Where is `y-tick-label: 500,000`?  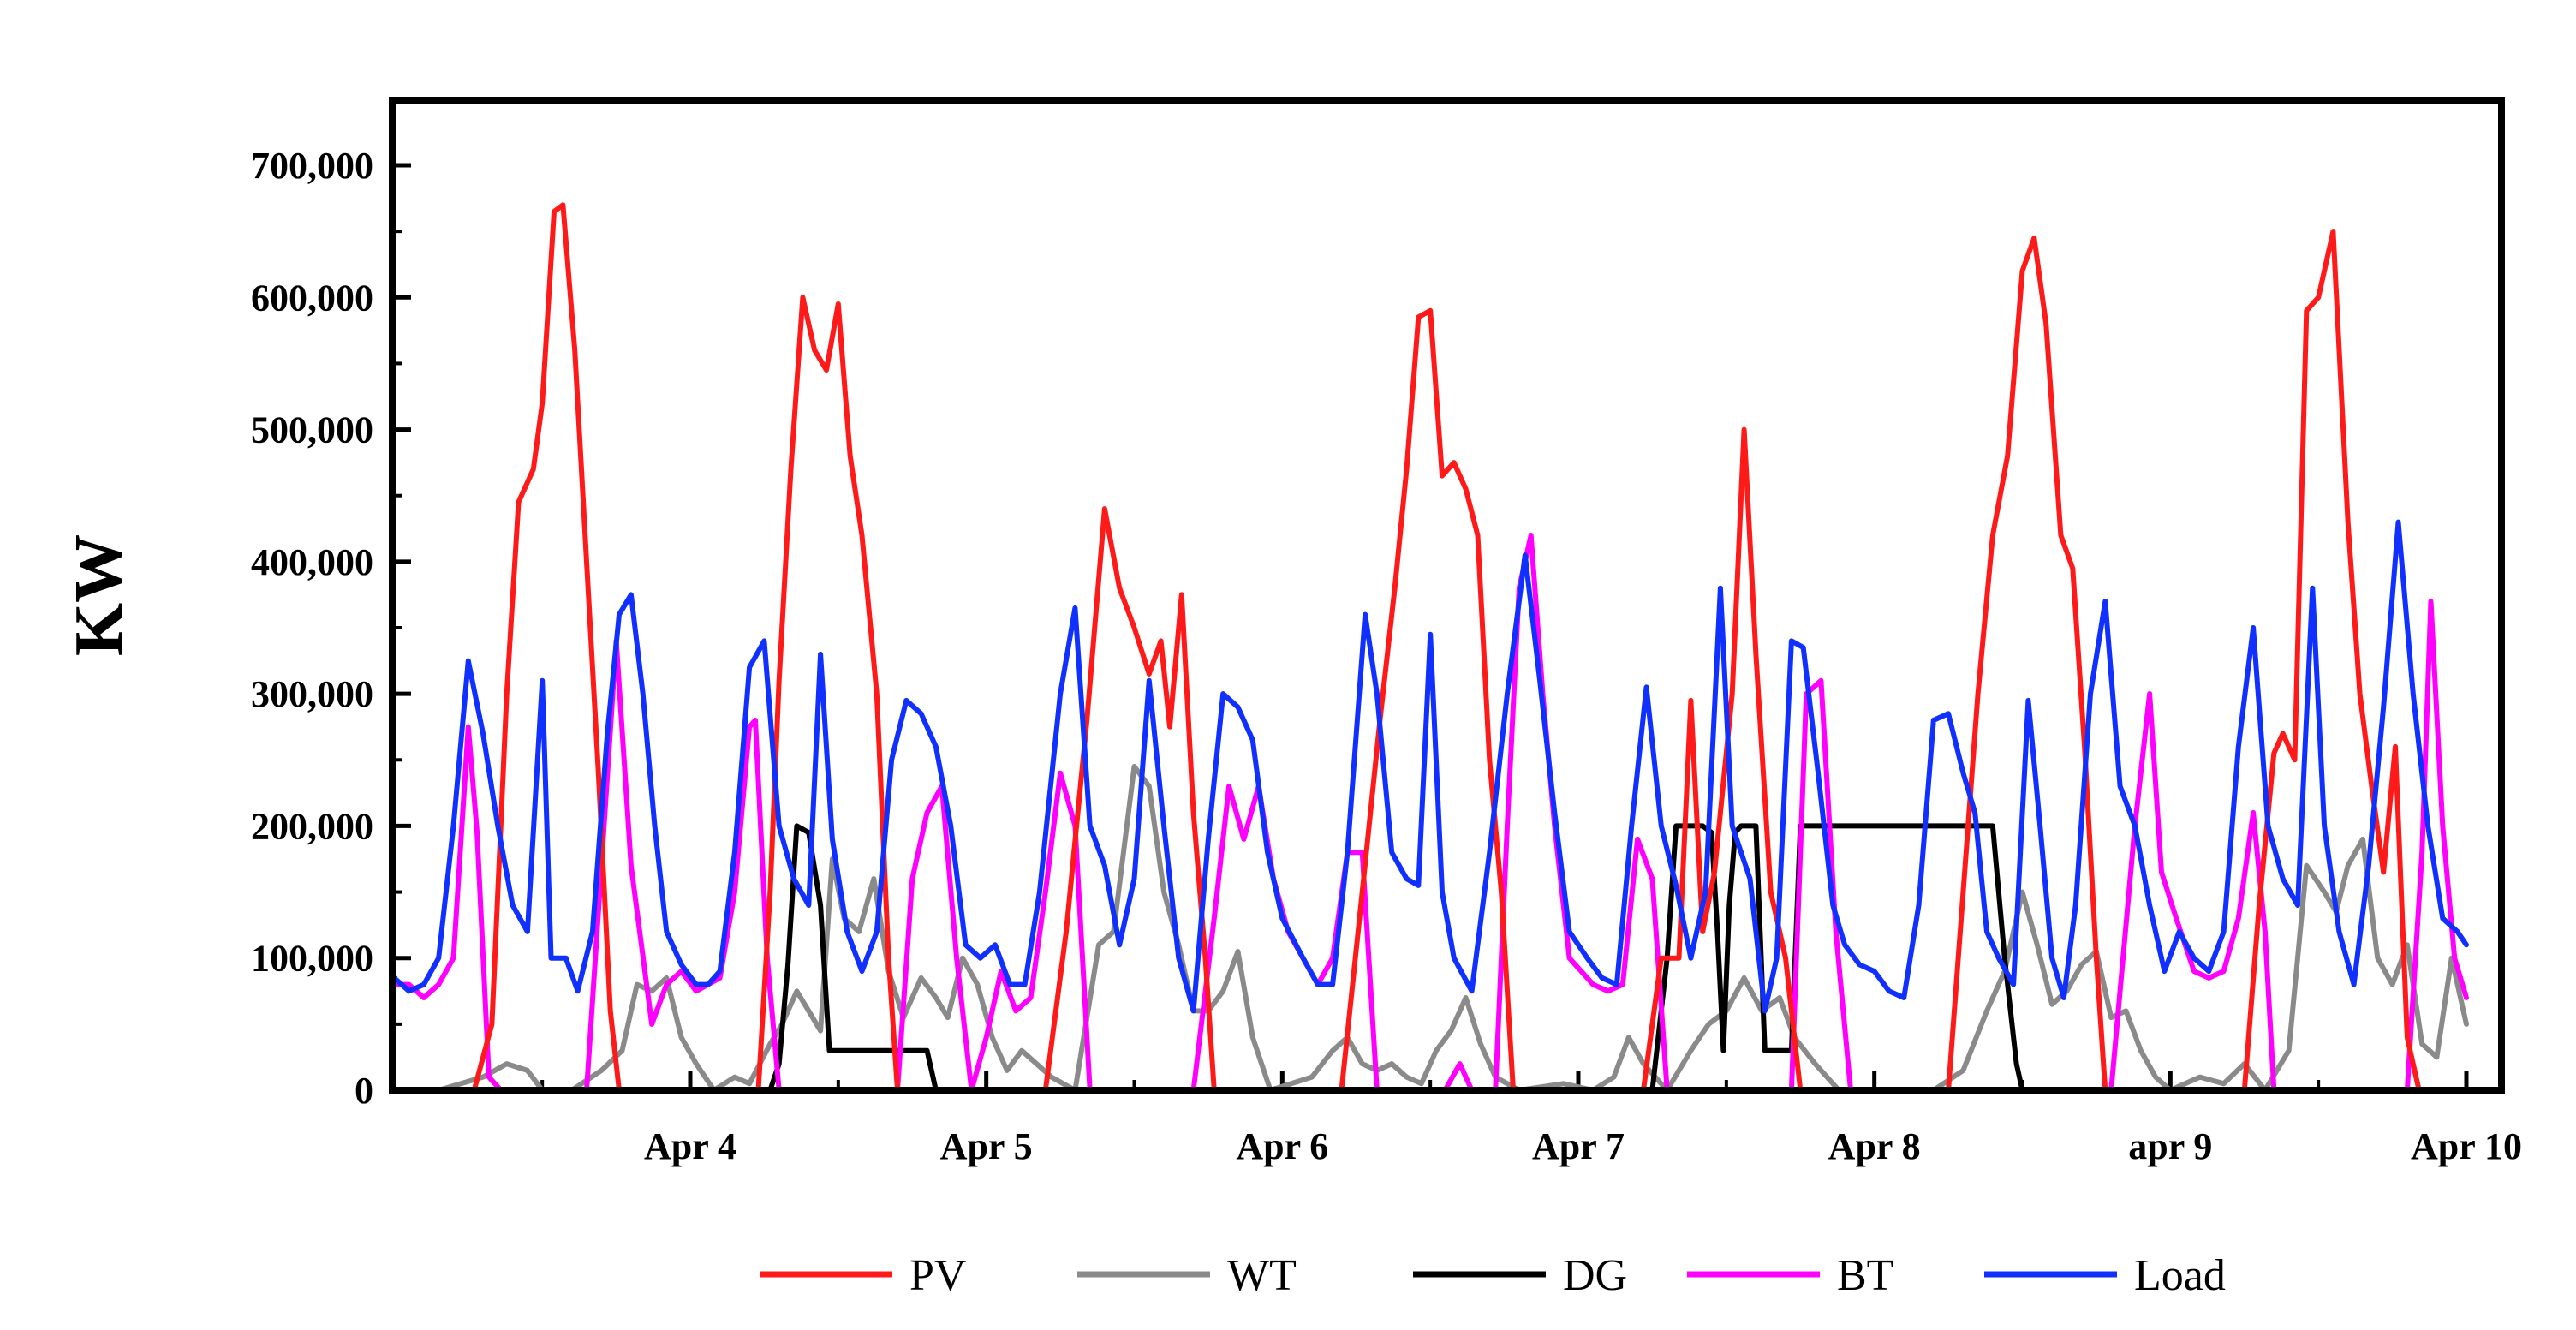 y-tick-label: 500,000 is located at coordinates (312, 430).